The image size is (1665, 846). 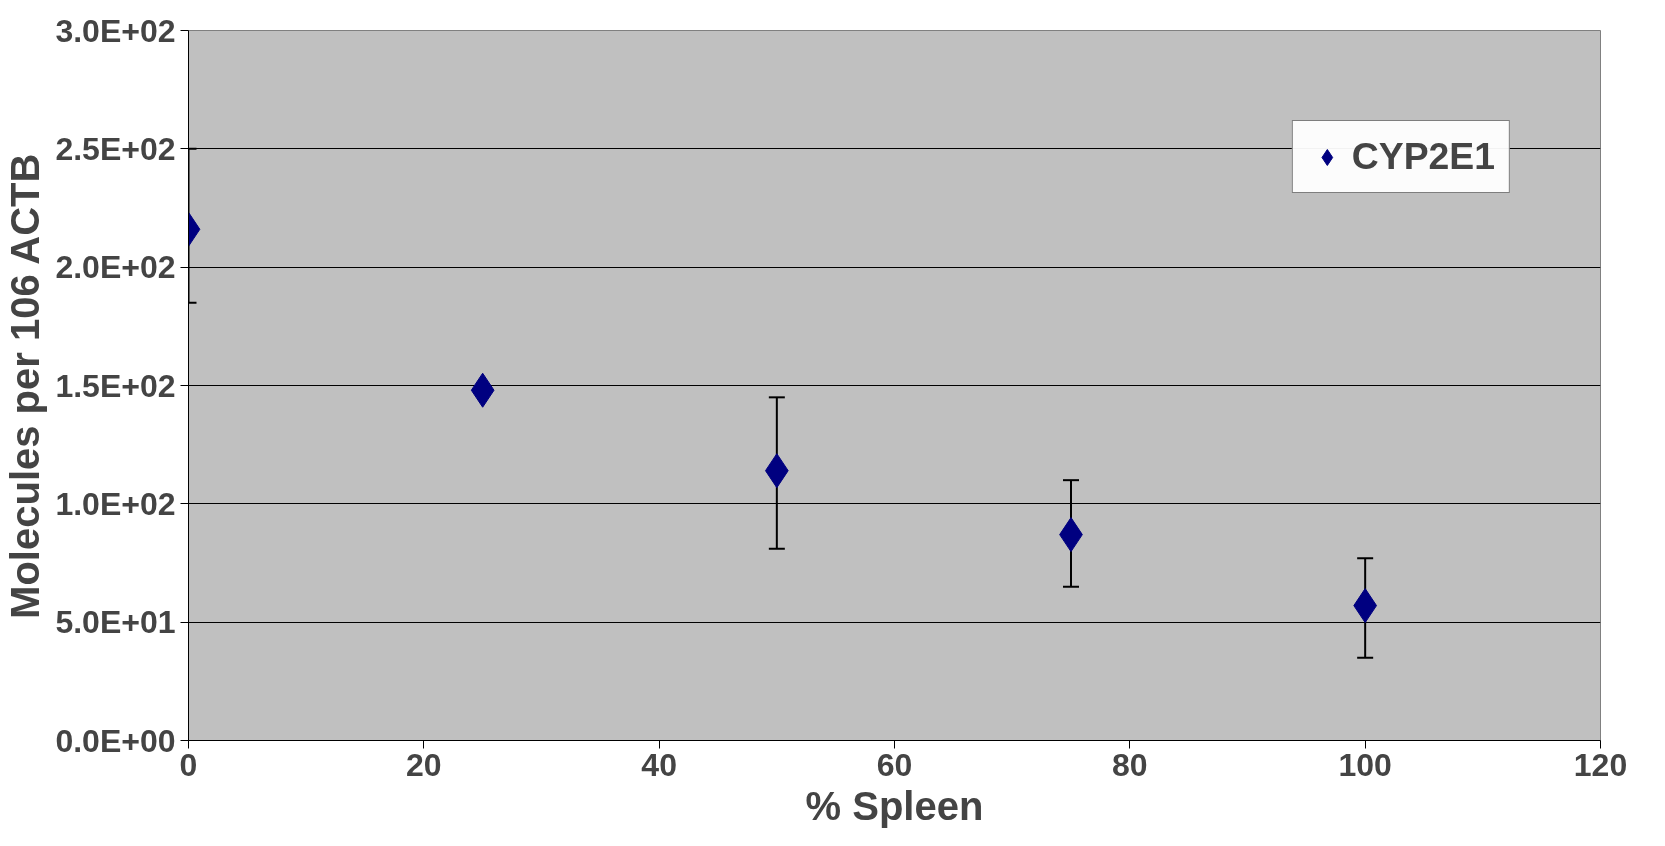 I want to click on x-tick-label: 40, so click(x=659, y=764).